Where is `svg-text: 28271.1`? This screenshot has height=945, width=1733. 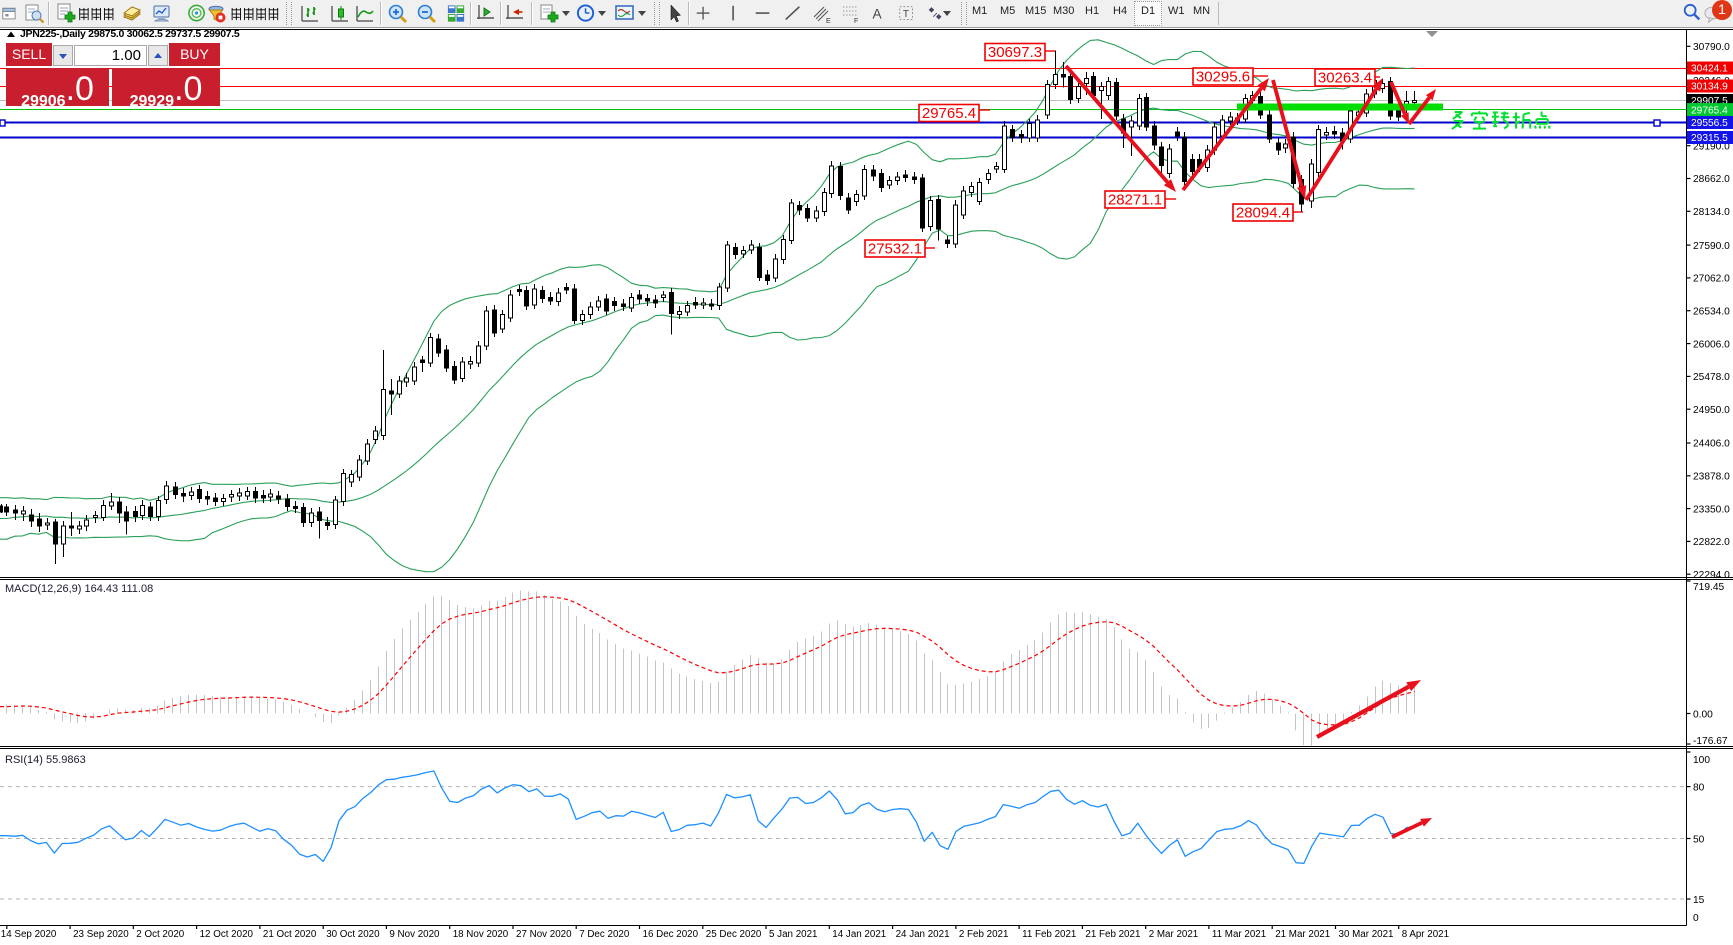
svg-text: 28271.1 is located at coordinates (1135, 200).